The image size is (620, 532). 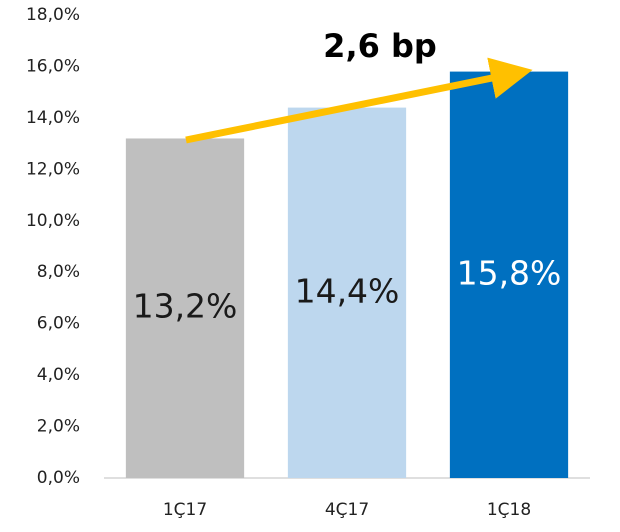 What do you see at coordinates (347, 510) in the screenshot?
I see `x-tick-label: 4Ç17` at bounding box center [347, 510].